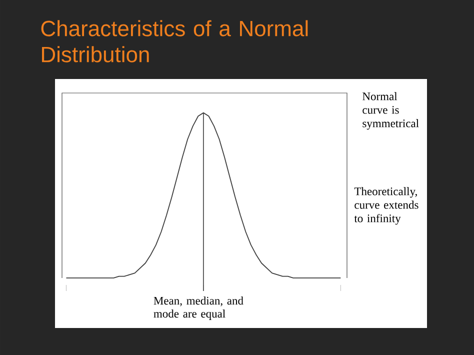 The image size is (474, 355). I want to click on chart-title: Characteristics of a Normal Distribution, so click(174, 41).